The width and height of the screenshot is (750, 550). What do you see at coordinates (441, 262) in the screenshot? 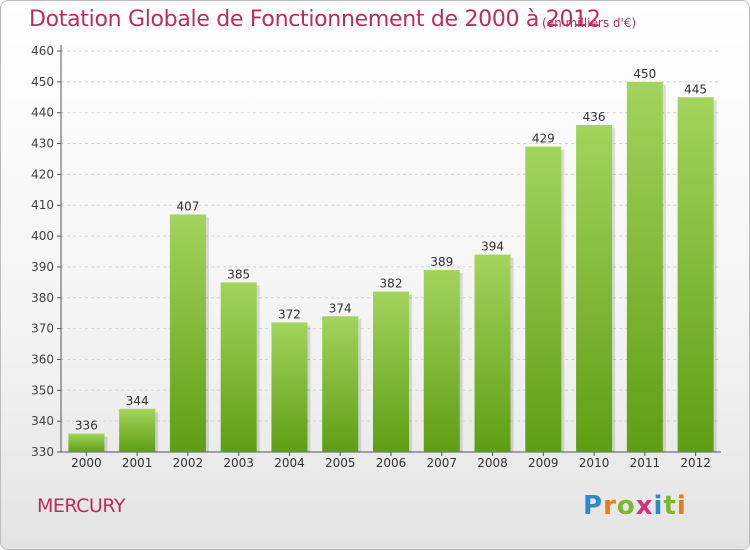
I see `data-label: 389` at bounding box center [441, 262].